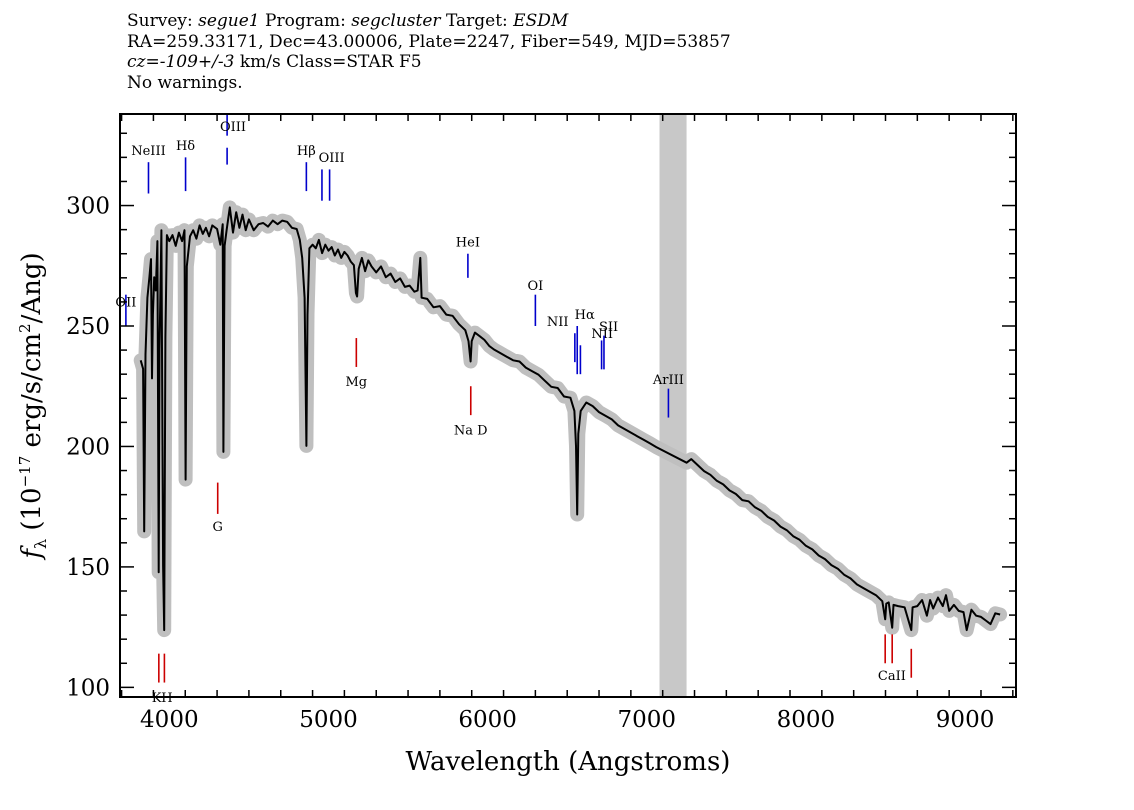  What do you see at coordinates (471, 430) in the screenshot?
I see `line-label-17: Na D` at bounding box center [471, 430].